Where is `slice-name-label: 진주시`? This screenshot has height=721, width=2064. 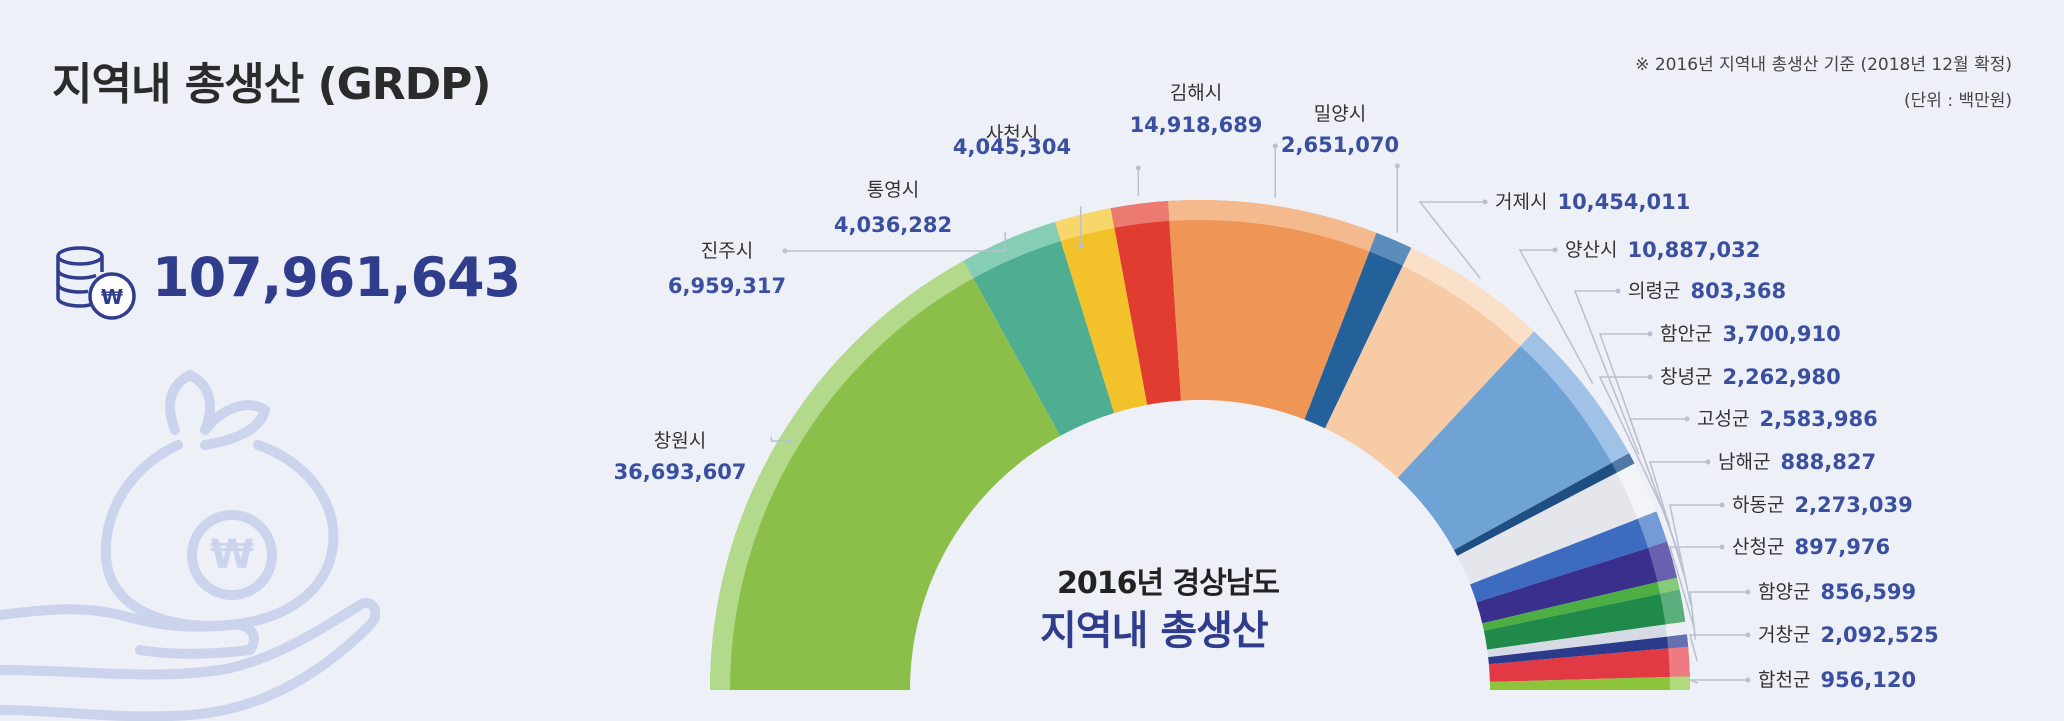
slice-name-label: 진주시 is located at coordinates (727, 251).